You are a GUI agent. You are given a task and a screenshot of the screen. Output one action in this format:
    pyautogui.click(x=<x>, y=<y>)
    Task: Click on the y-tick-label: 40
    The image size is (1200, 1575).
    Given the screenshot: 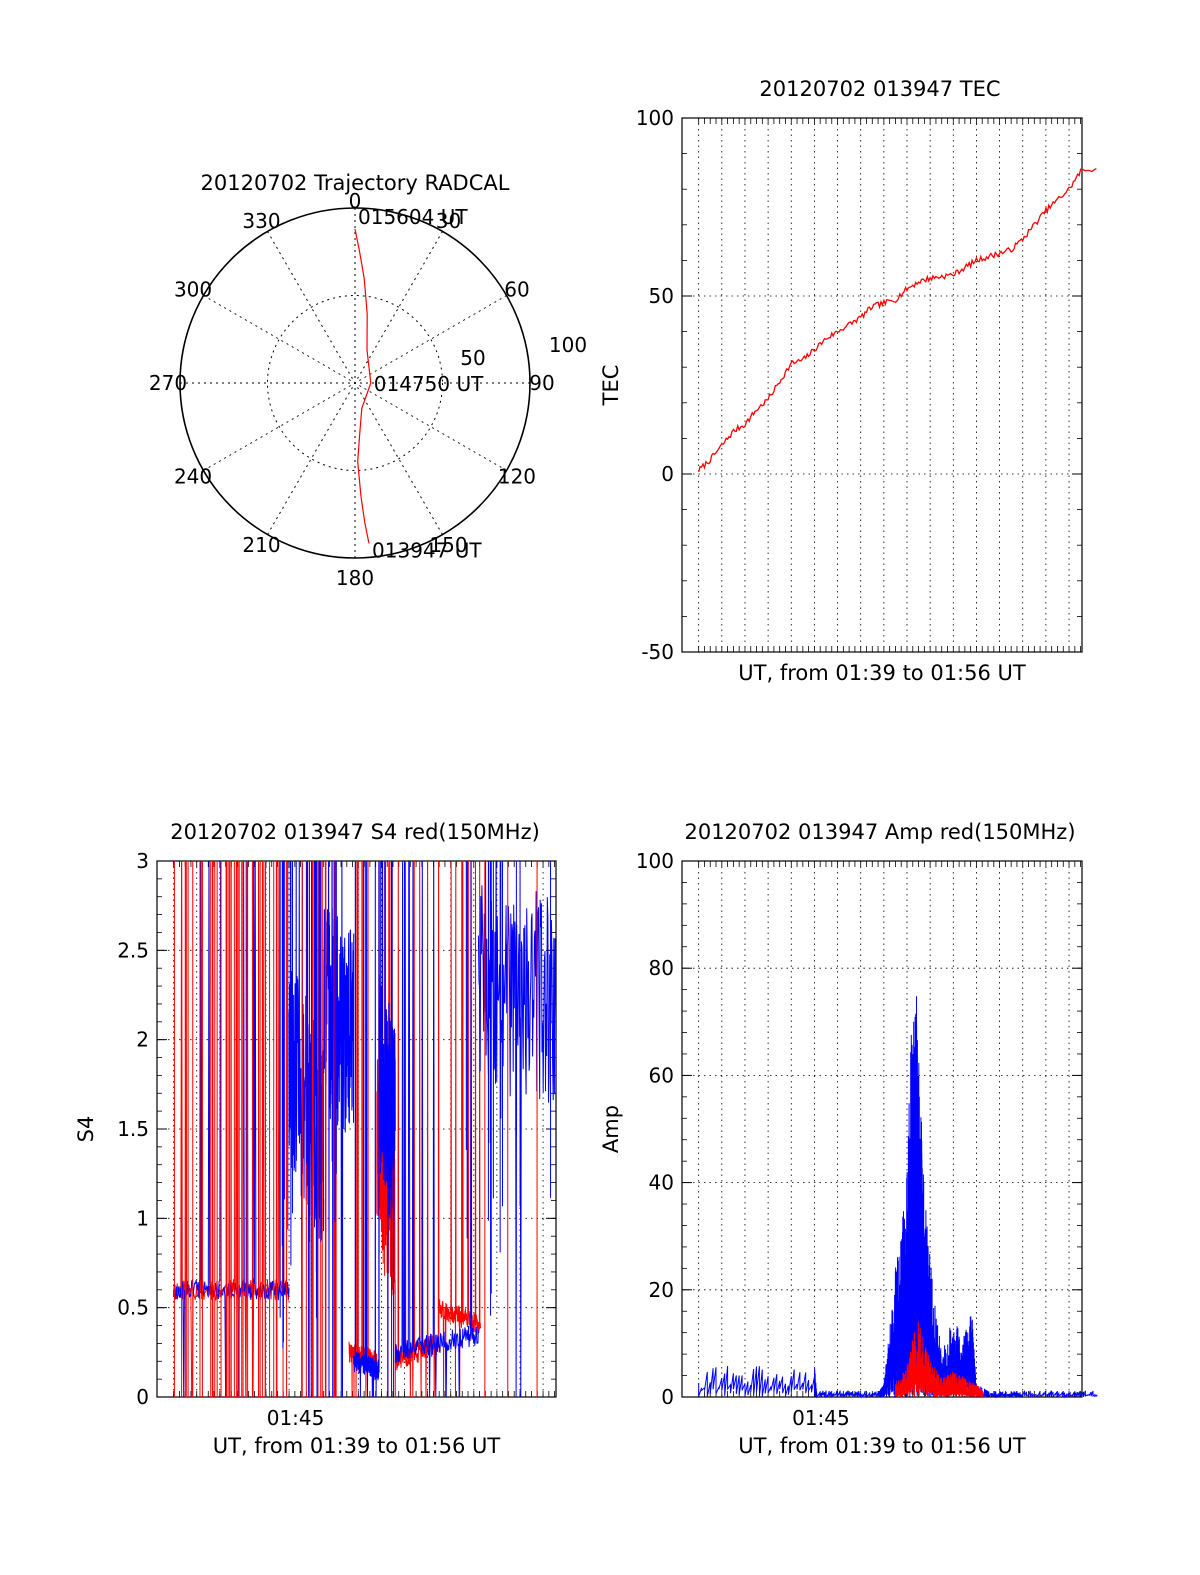 What is the action you would take?
    pyautogui.click(x=661, y=1183)
    